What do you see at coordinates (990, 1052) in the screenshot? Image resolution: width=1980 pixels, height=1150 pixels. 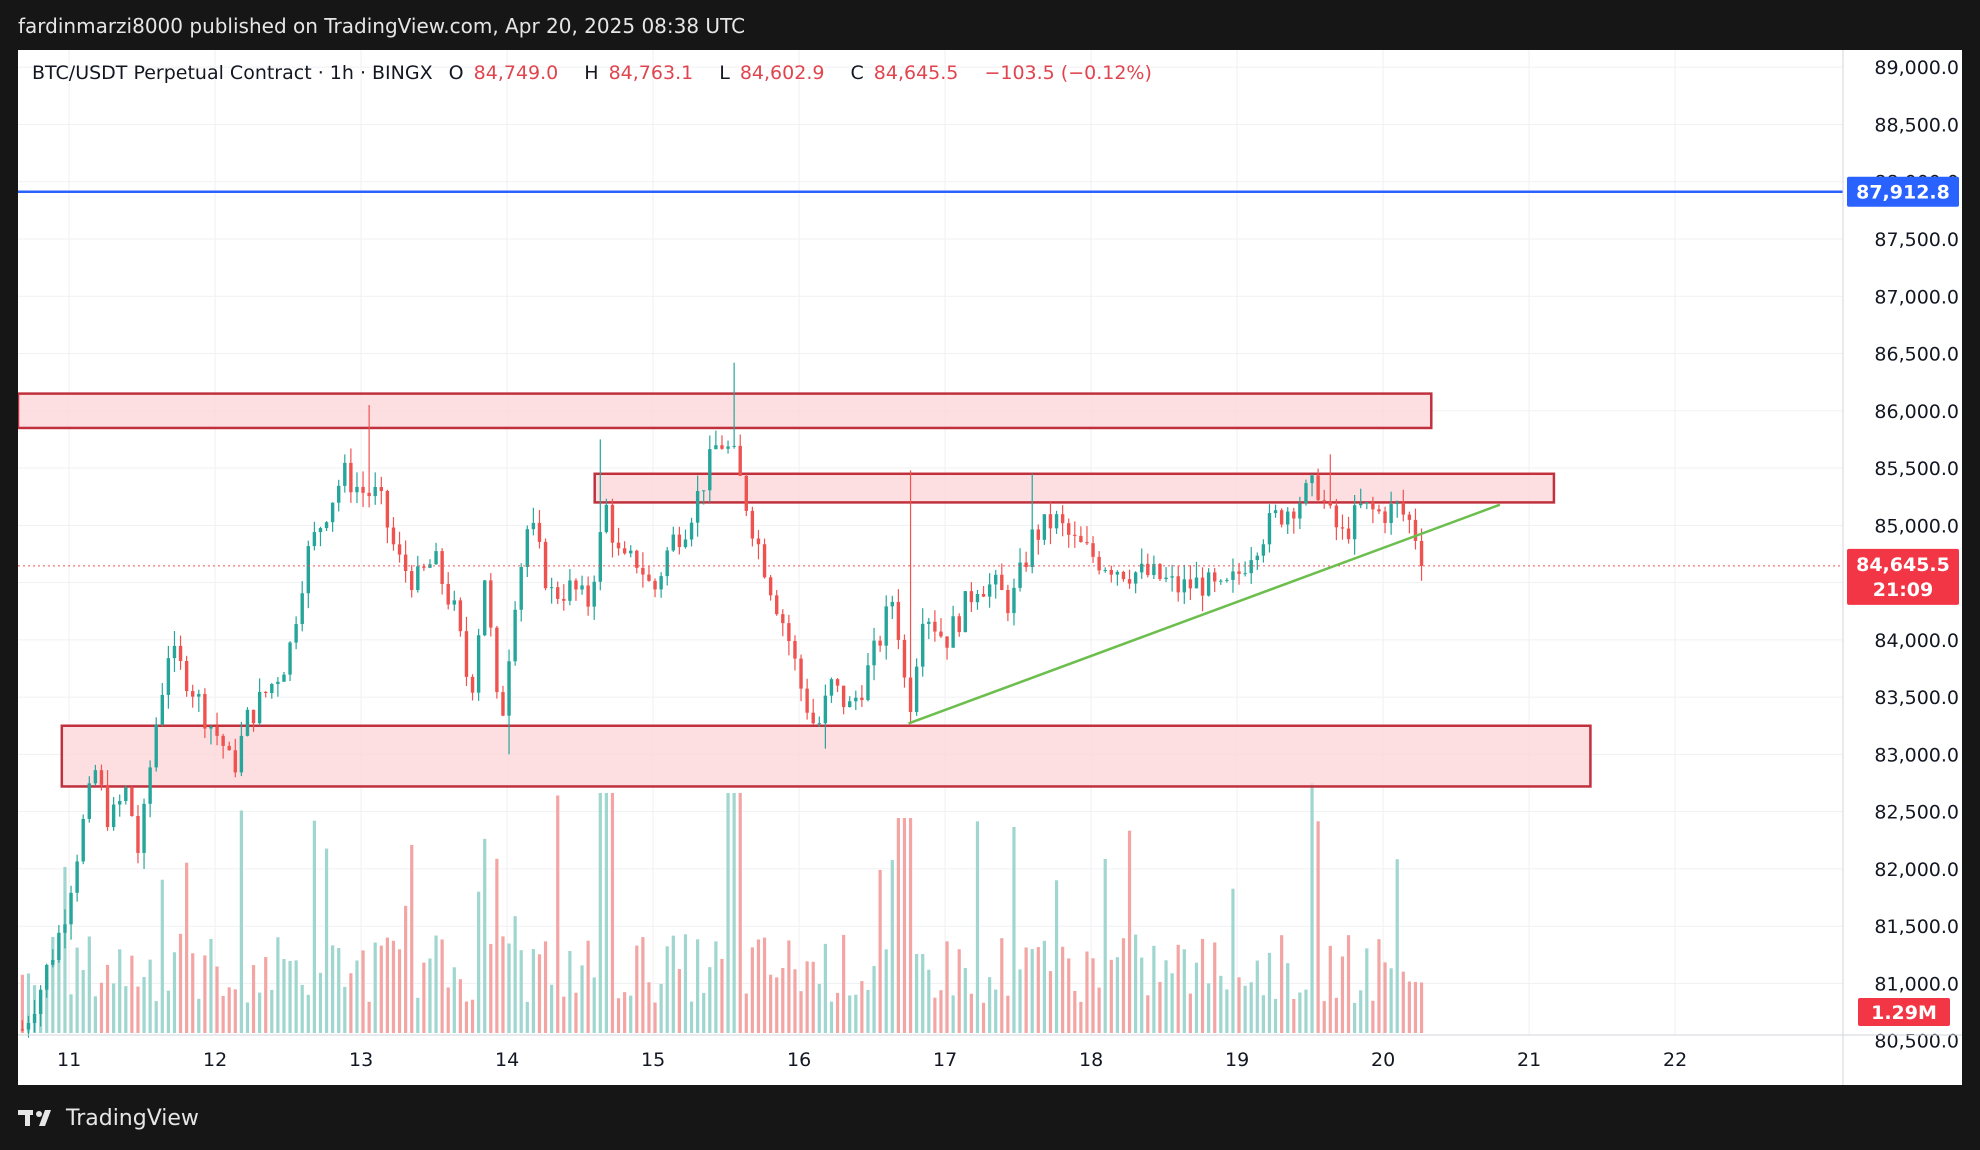 I see `time-axis: 11 12 13 14 15 16 17 18 19 20 21 22` at bounding box center [990, 1052].